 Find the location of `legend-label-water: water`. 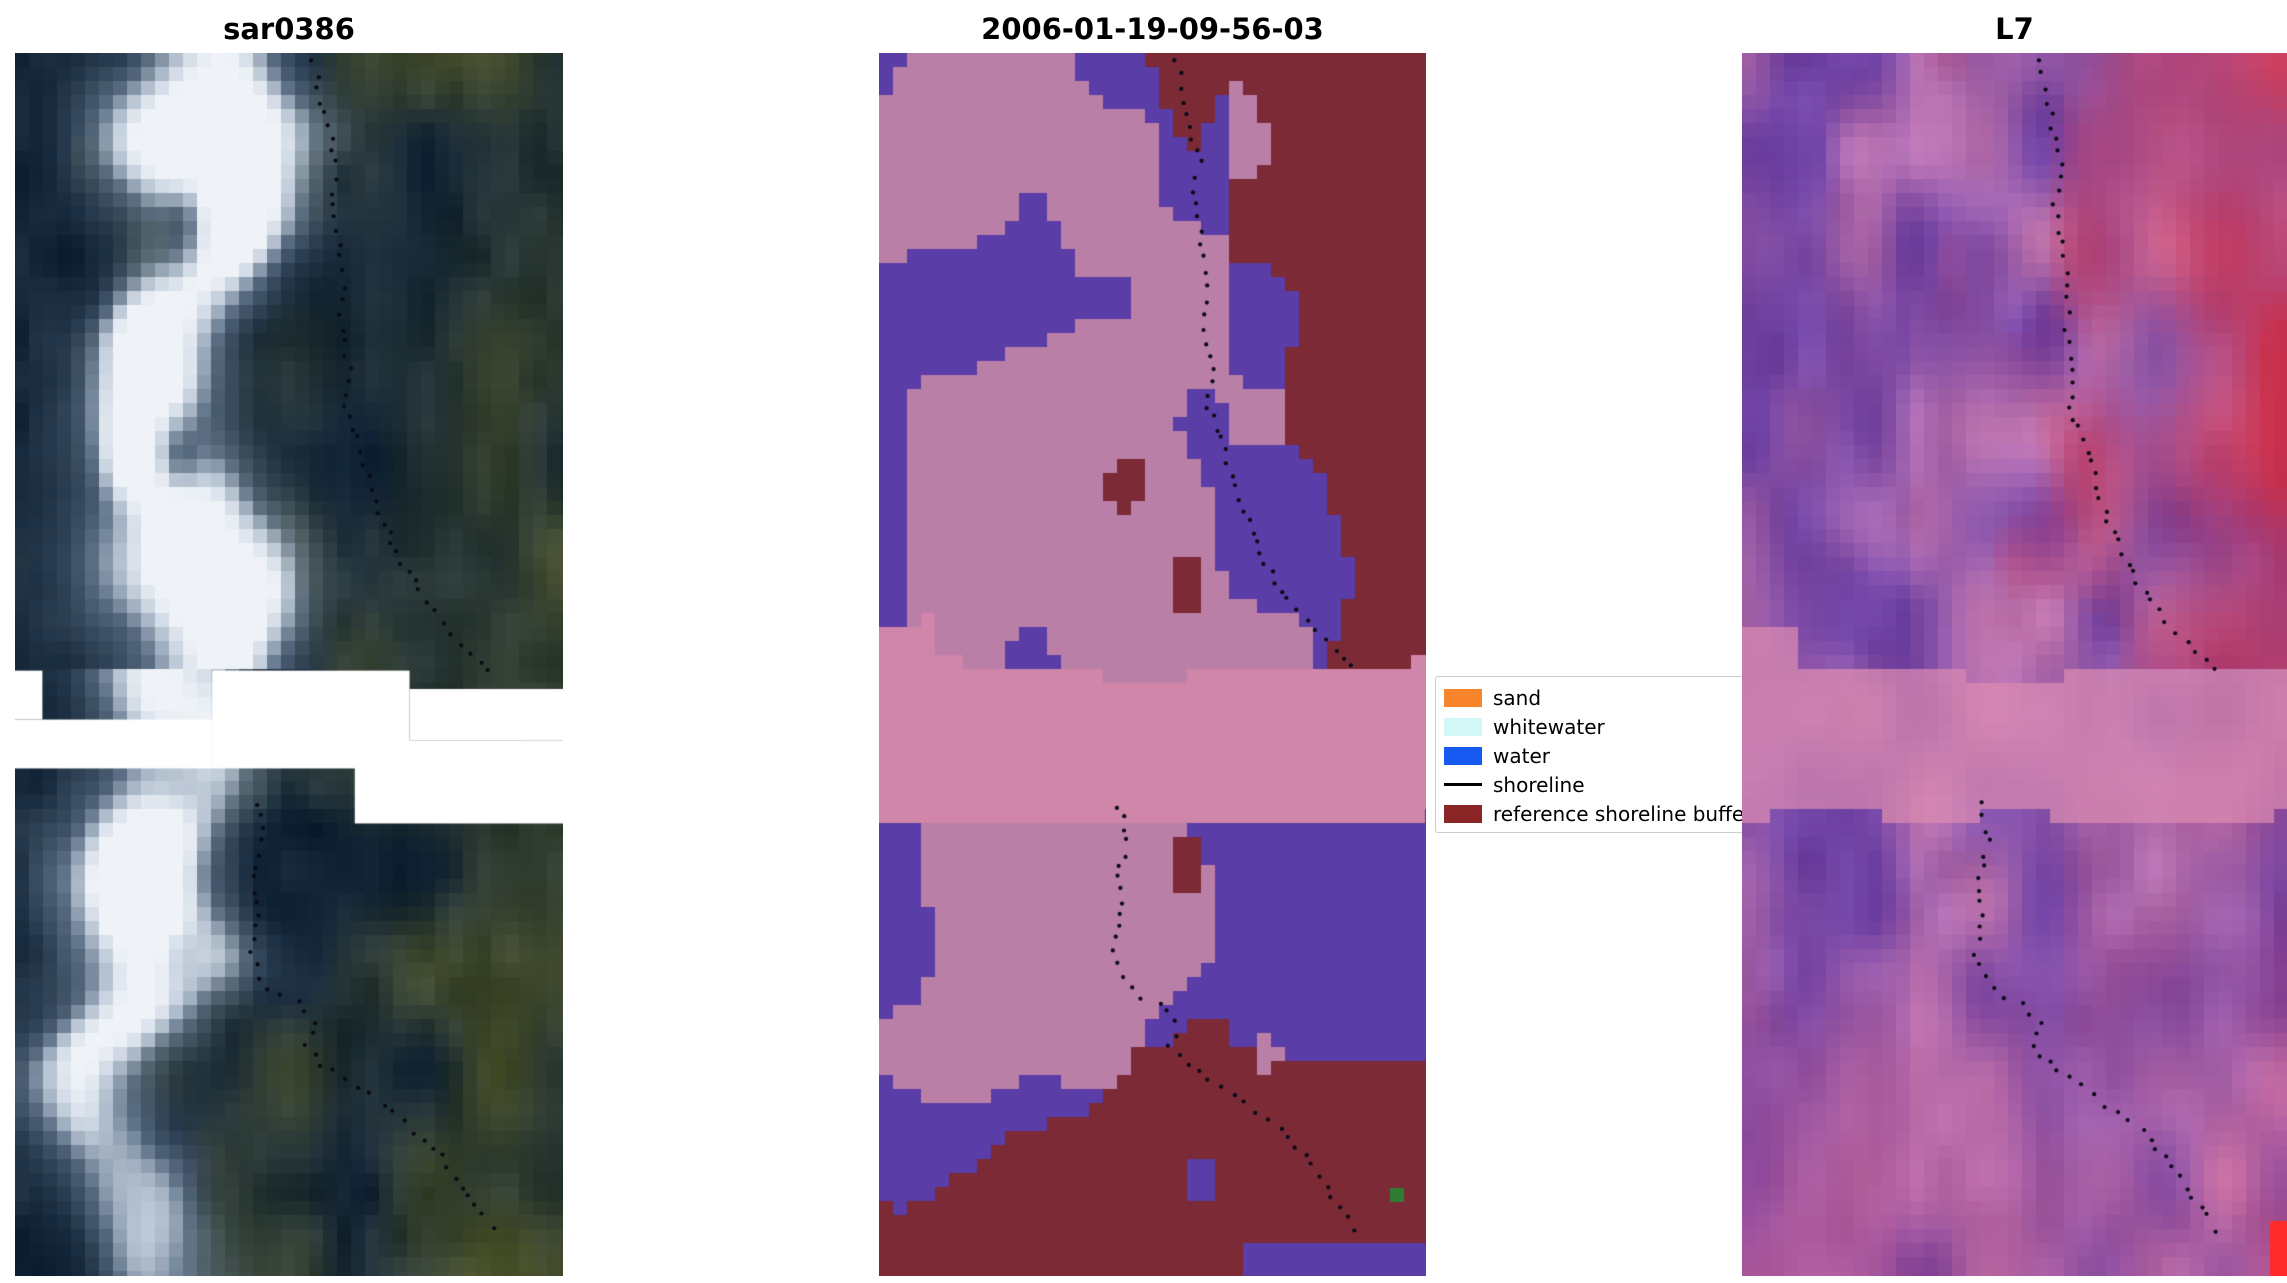

legend-label-water: water is located at coordinates (1521, 755).